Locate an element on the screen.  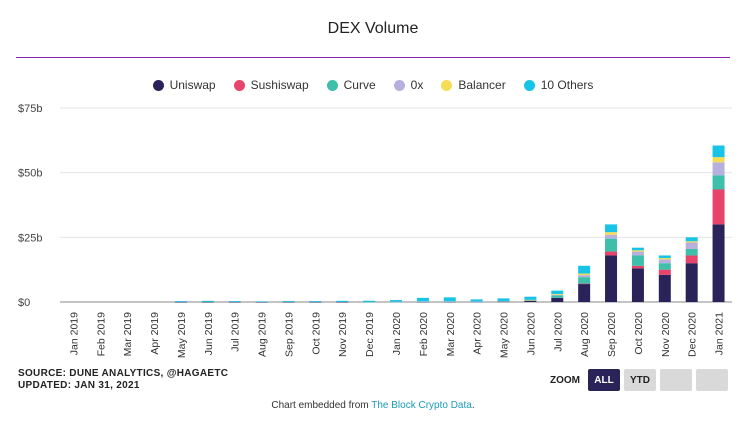
legend-item-balancer: Balancer is located at coordinates (473, 85).